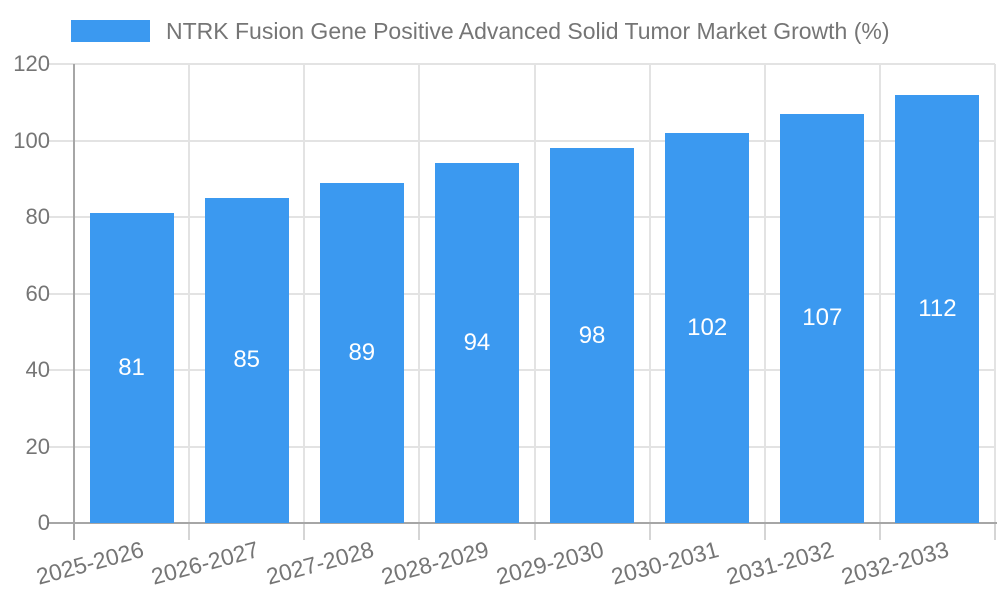 This screenshot has width=1000, height=600. Describe the element at coordinates (665, 563) in the screenshot. I see `x-axis-tick-label: 2030-2031` at that location.